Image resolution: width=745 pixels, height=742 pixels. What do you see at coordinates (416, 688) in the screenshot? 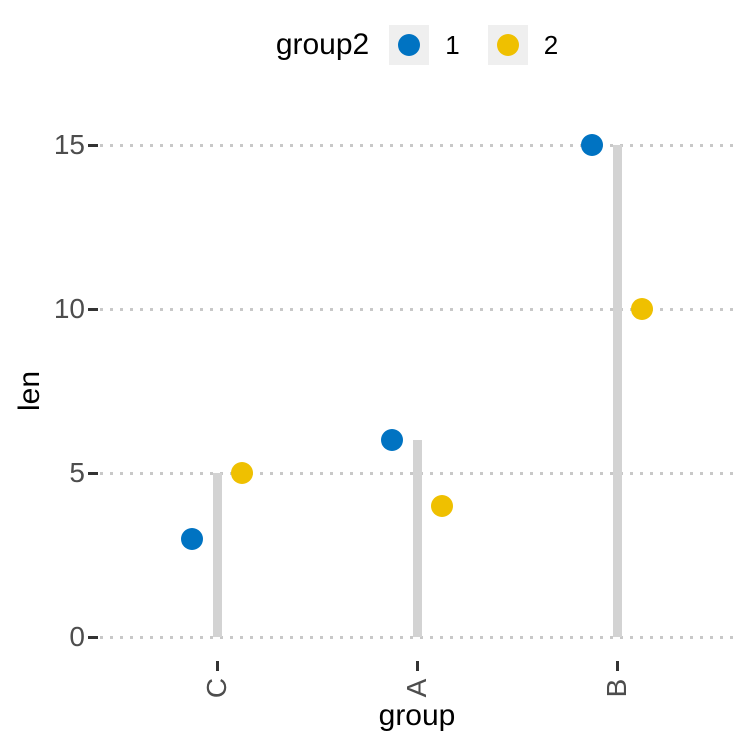
I see `x-axis-tick-label: A` at bounding box center [416, 688].